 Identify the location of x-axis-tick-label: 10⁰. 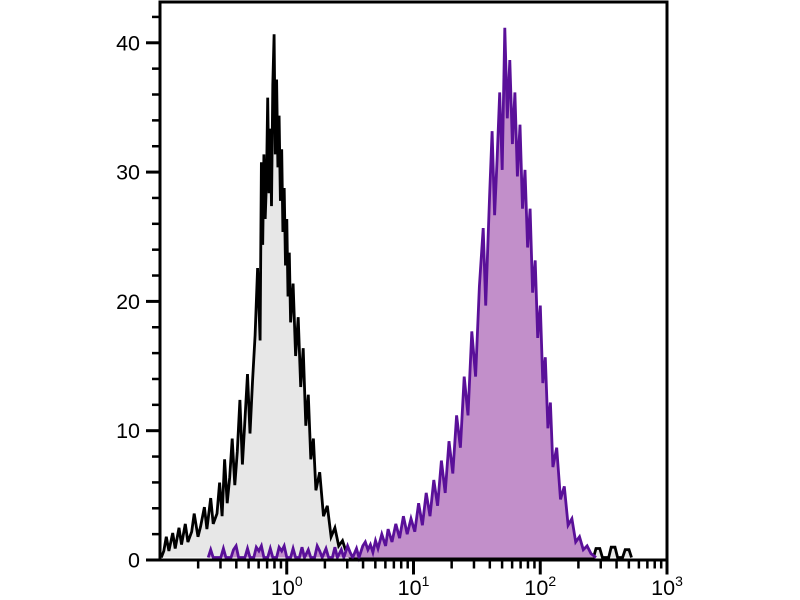
(287, 586).